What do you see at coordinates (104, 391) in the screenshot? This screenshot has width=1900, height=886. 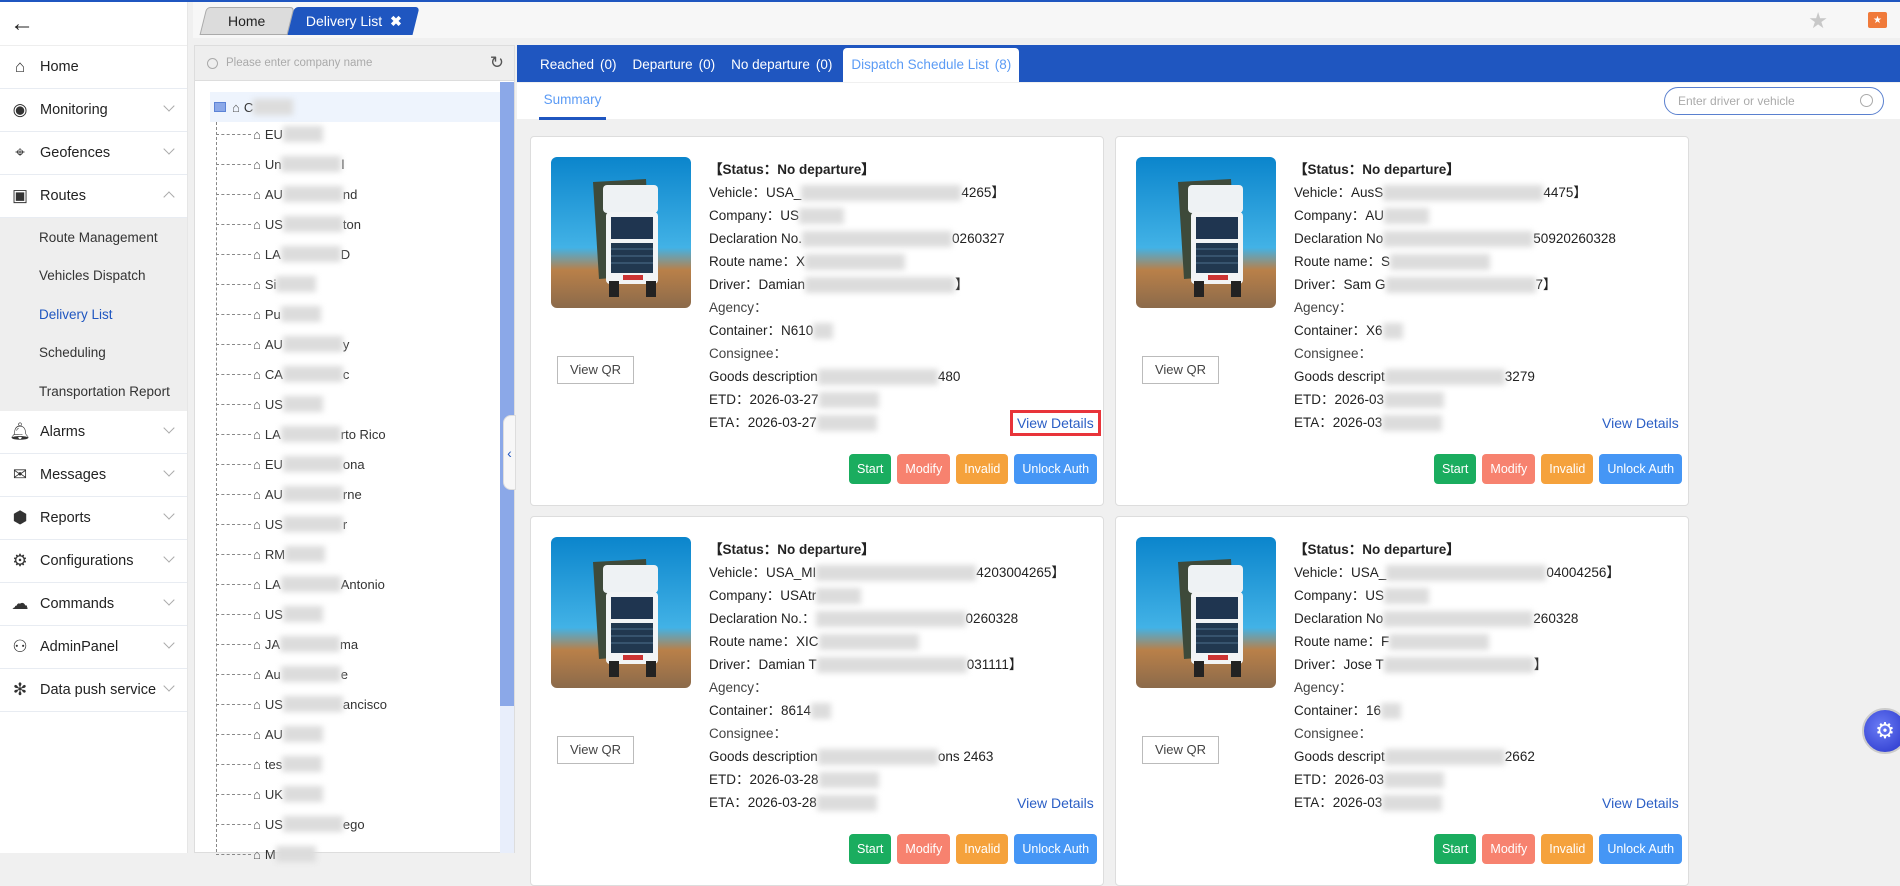 I see `sidebar-subitem-transportation-report: Transportation Report` at bounding box center [104, 391].